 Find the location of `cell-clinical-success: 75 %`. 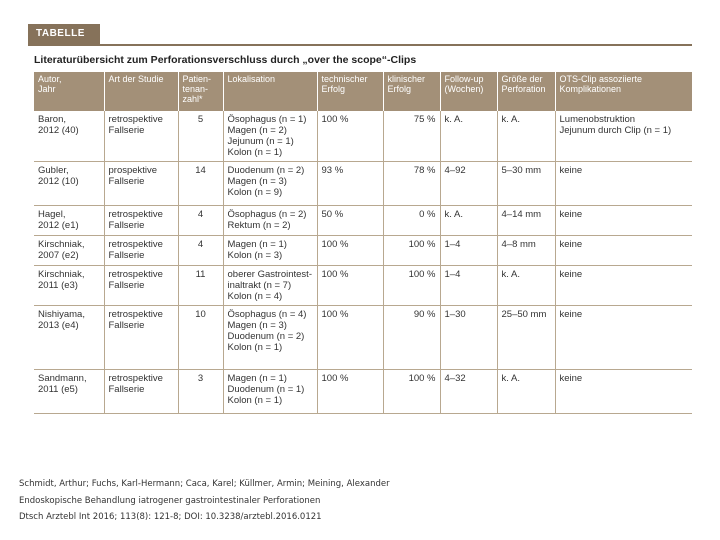

cell-clinical-success: 75 % is located at coordinates (411, 136).